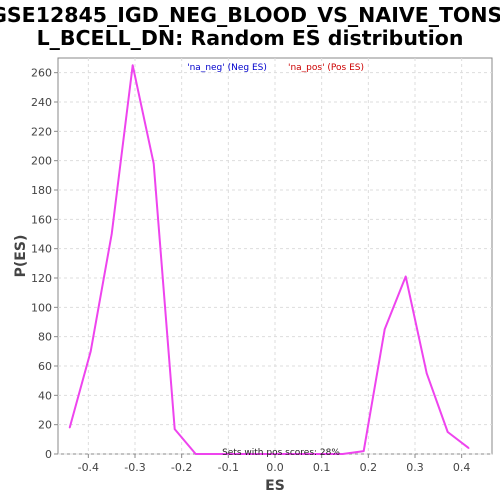 The image size is (500, 500). What do you see at coordinates (41, 249) in the screenshot?
I see `y-tick-label: 140` at bounding box center [41, 249].